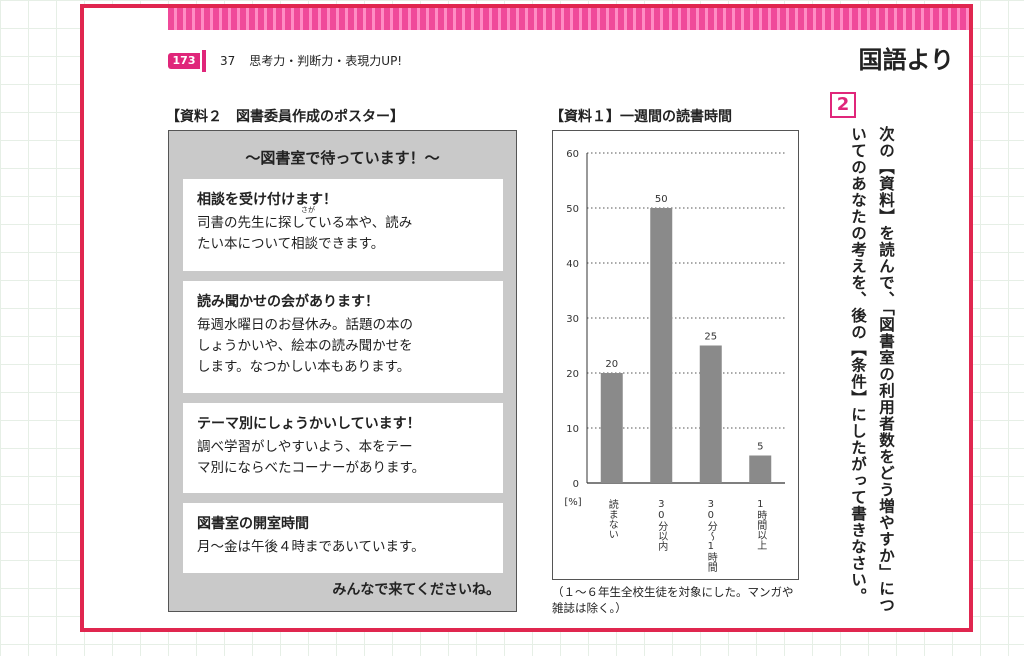 This screenshot has height=656, width=1024. What do you see at coordinates (308, 210) in the screenshot?
I see `ruby-annotation: さが` at bounding box center [308, 210].